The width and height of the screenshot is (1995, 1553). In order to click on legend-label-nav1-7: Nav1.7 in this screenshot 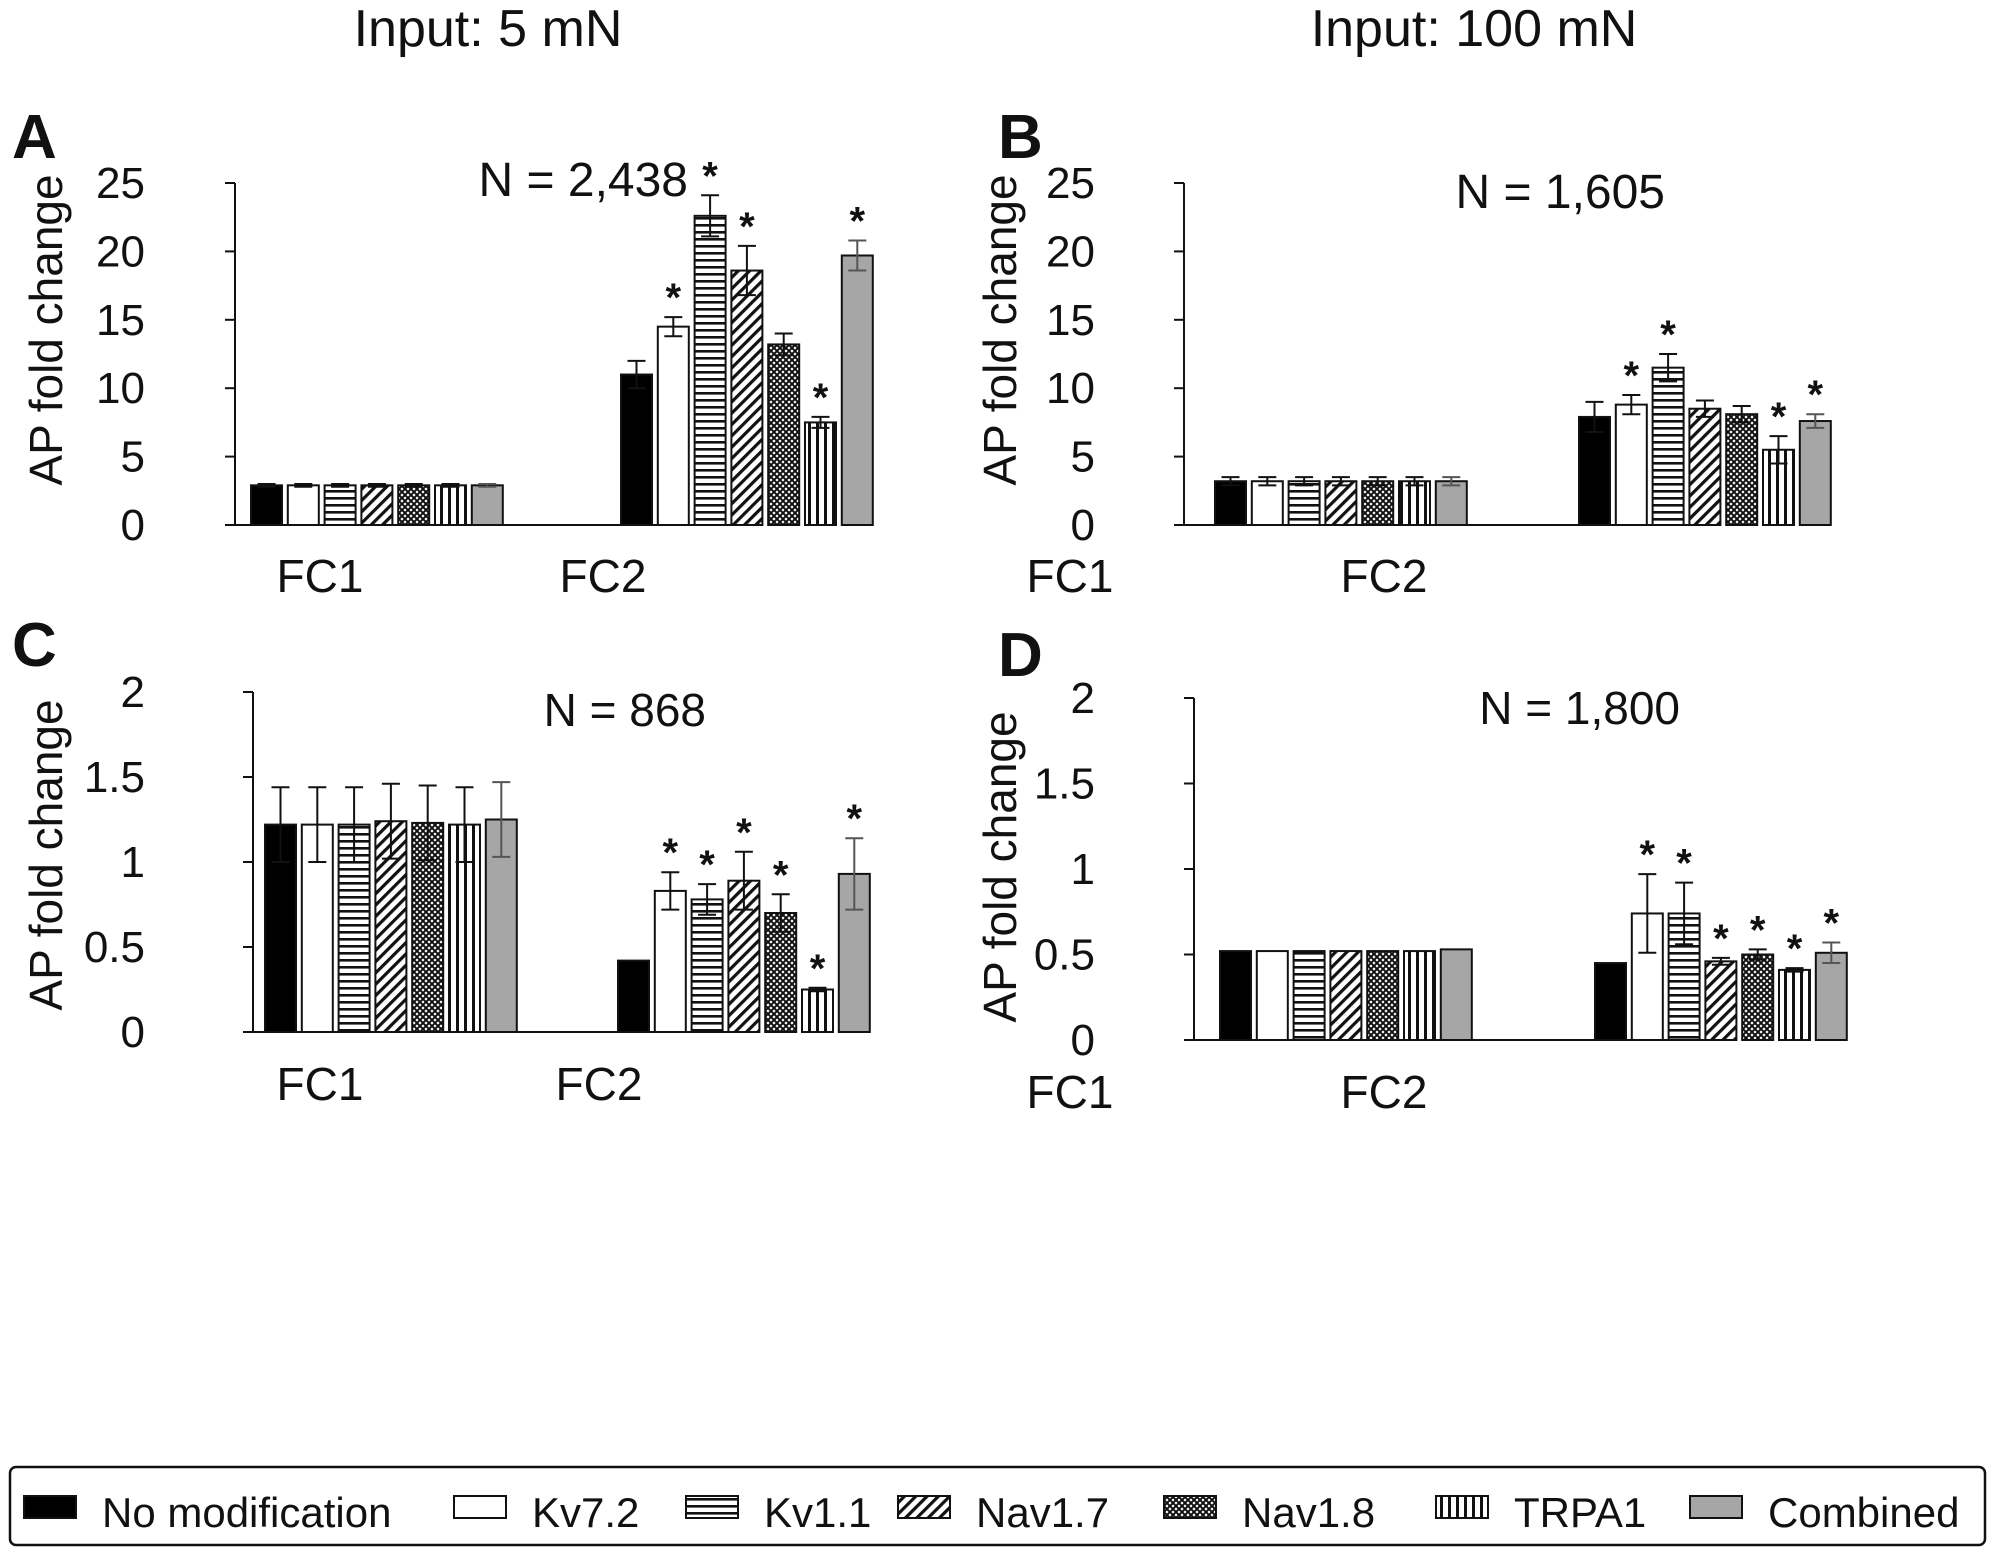, I will do `click(1042, 1512)`.